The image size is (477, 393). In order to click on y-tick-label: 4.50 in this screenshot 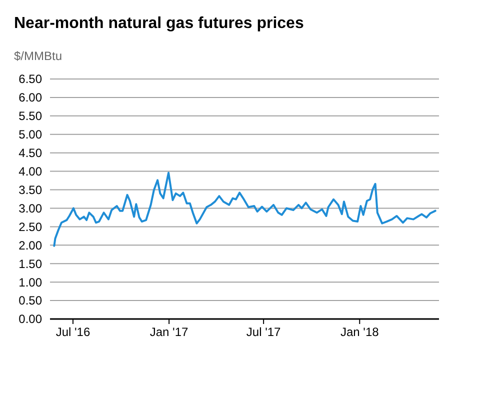, I will do `click(30, 153)`.